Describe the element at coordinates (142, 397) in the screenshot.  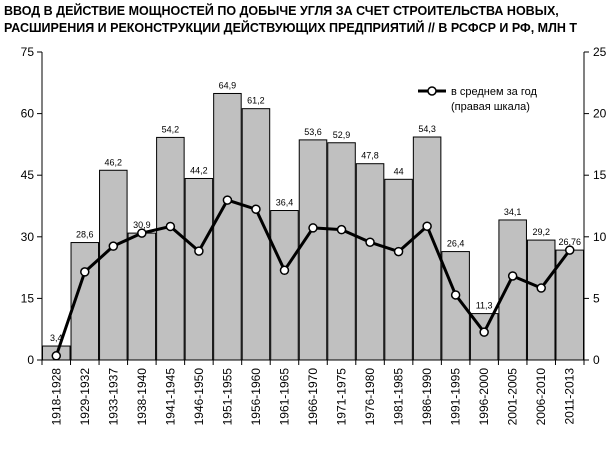
I see `x-tick-label: 1938-1940` at that location.